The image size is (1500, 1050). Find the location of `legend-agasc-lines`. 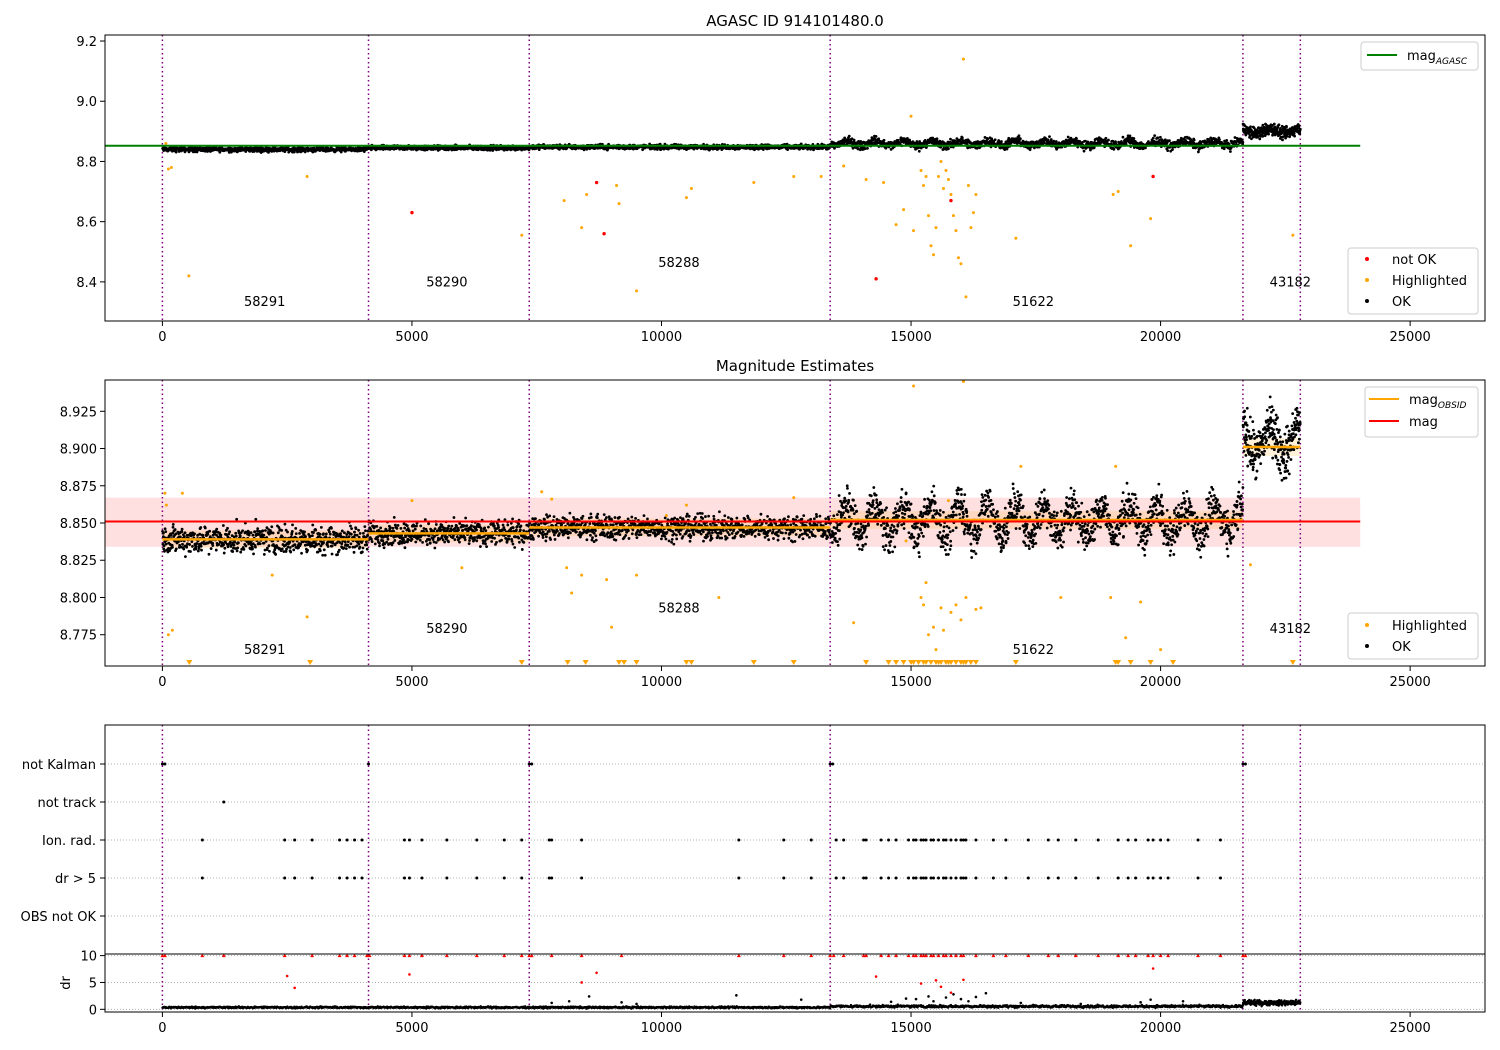

legend-agasc-lines is located at coordinates (1419, 56).